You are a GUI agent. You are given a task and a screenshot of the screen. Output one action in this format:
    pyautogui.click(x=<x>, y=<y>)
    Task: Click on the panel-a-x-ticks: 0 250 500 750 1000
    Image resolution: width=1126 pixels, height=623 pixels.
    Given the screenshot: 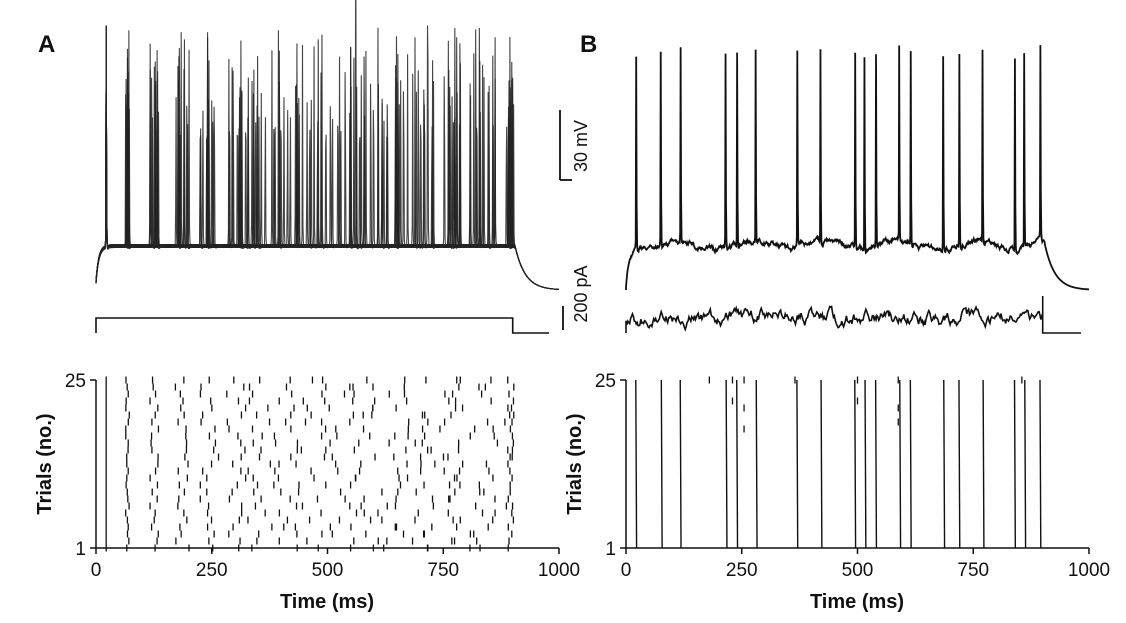 What is the action you would take?
    pyautogui.click(x=335, y=564)
    